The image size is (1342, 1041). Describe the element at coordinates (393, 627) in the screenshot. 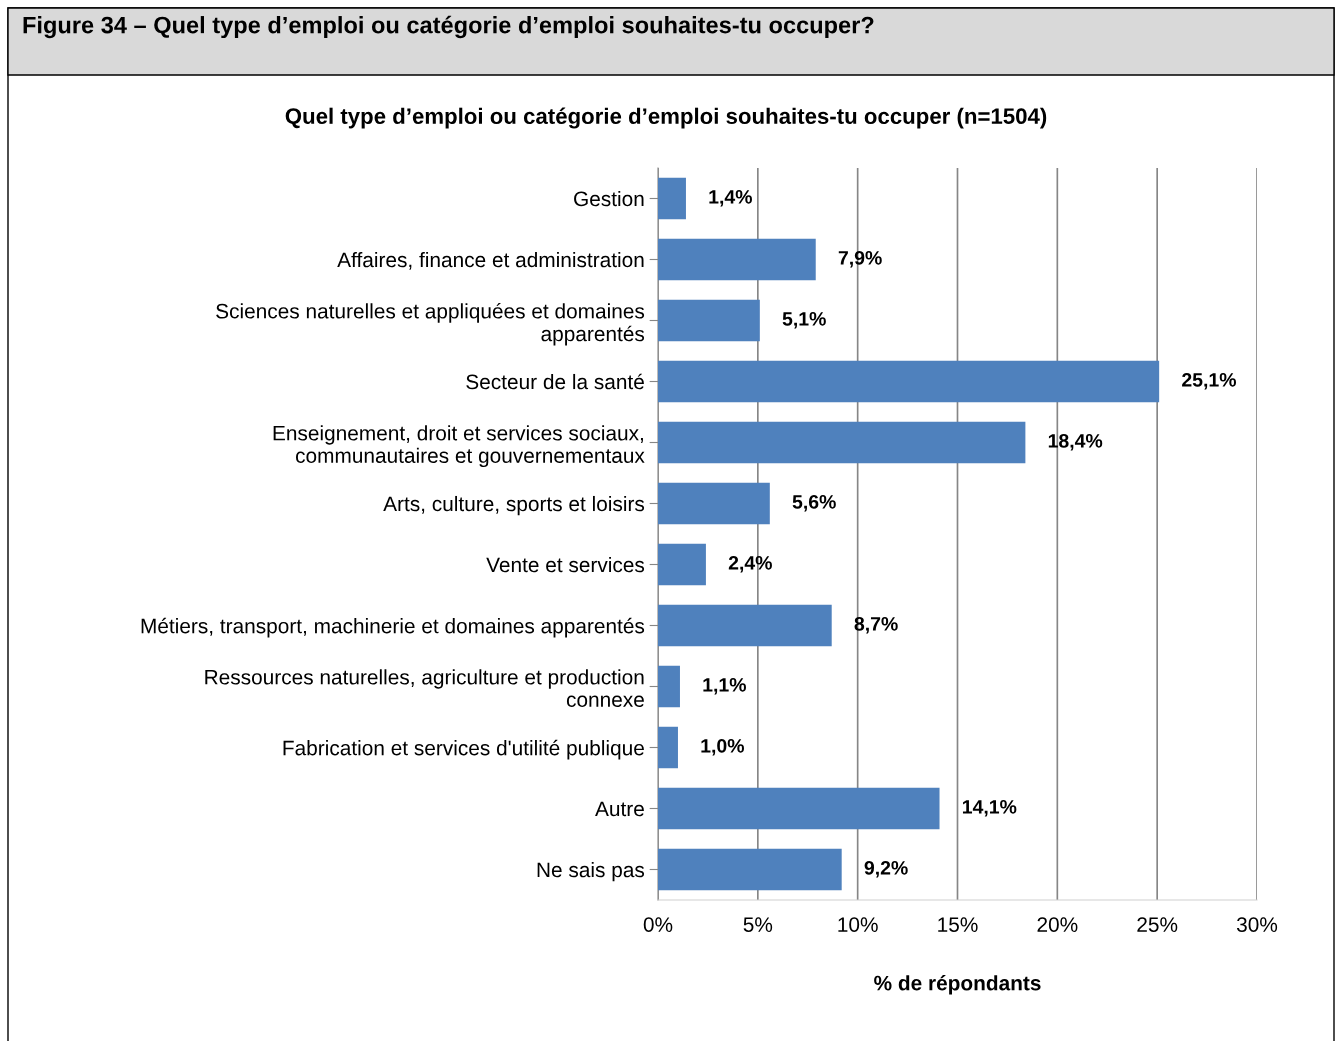

I see `y-tick-label: Métiers, transport, machinerie et domaines apparentés` at that location.